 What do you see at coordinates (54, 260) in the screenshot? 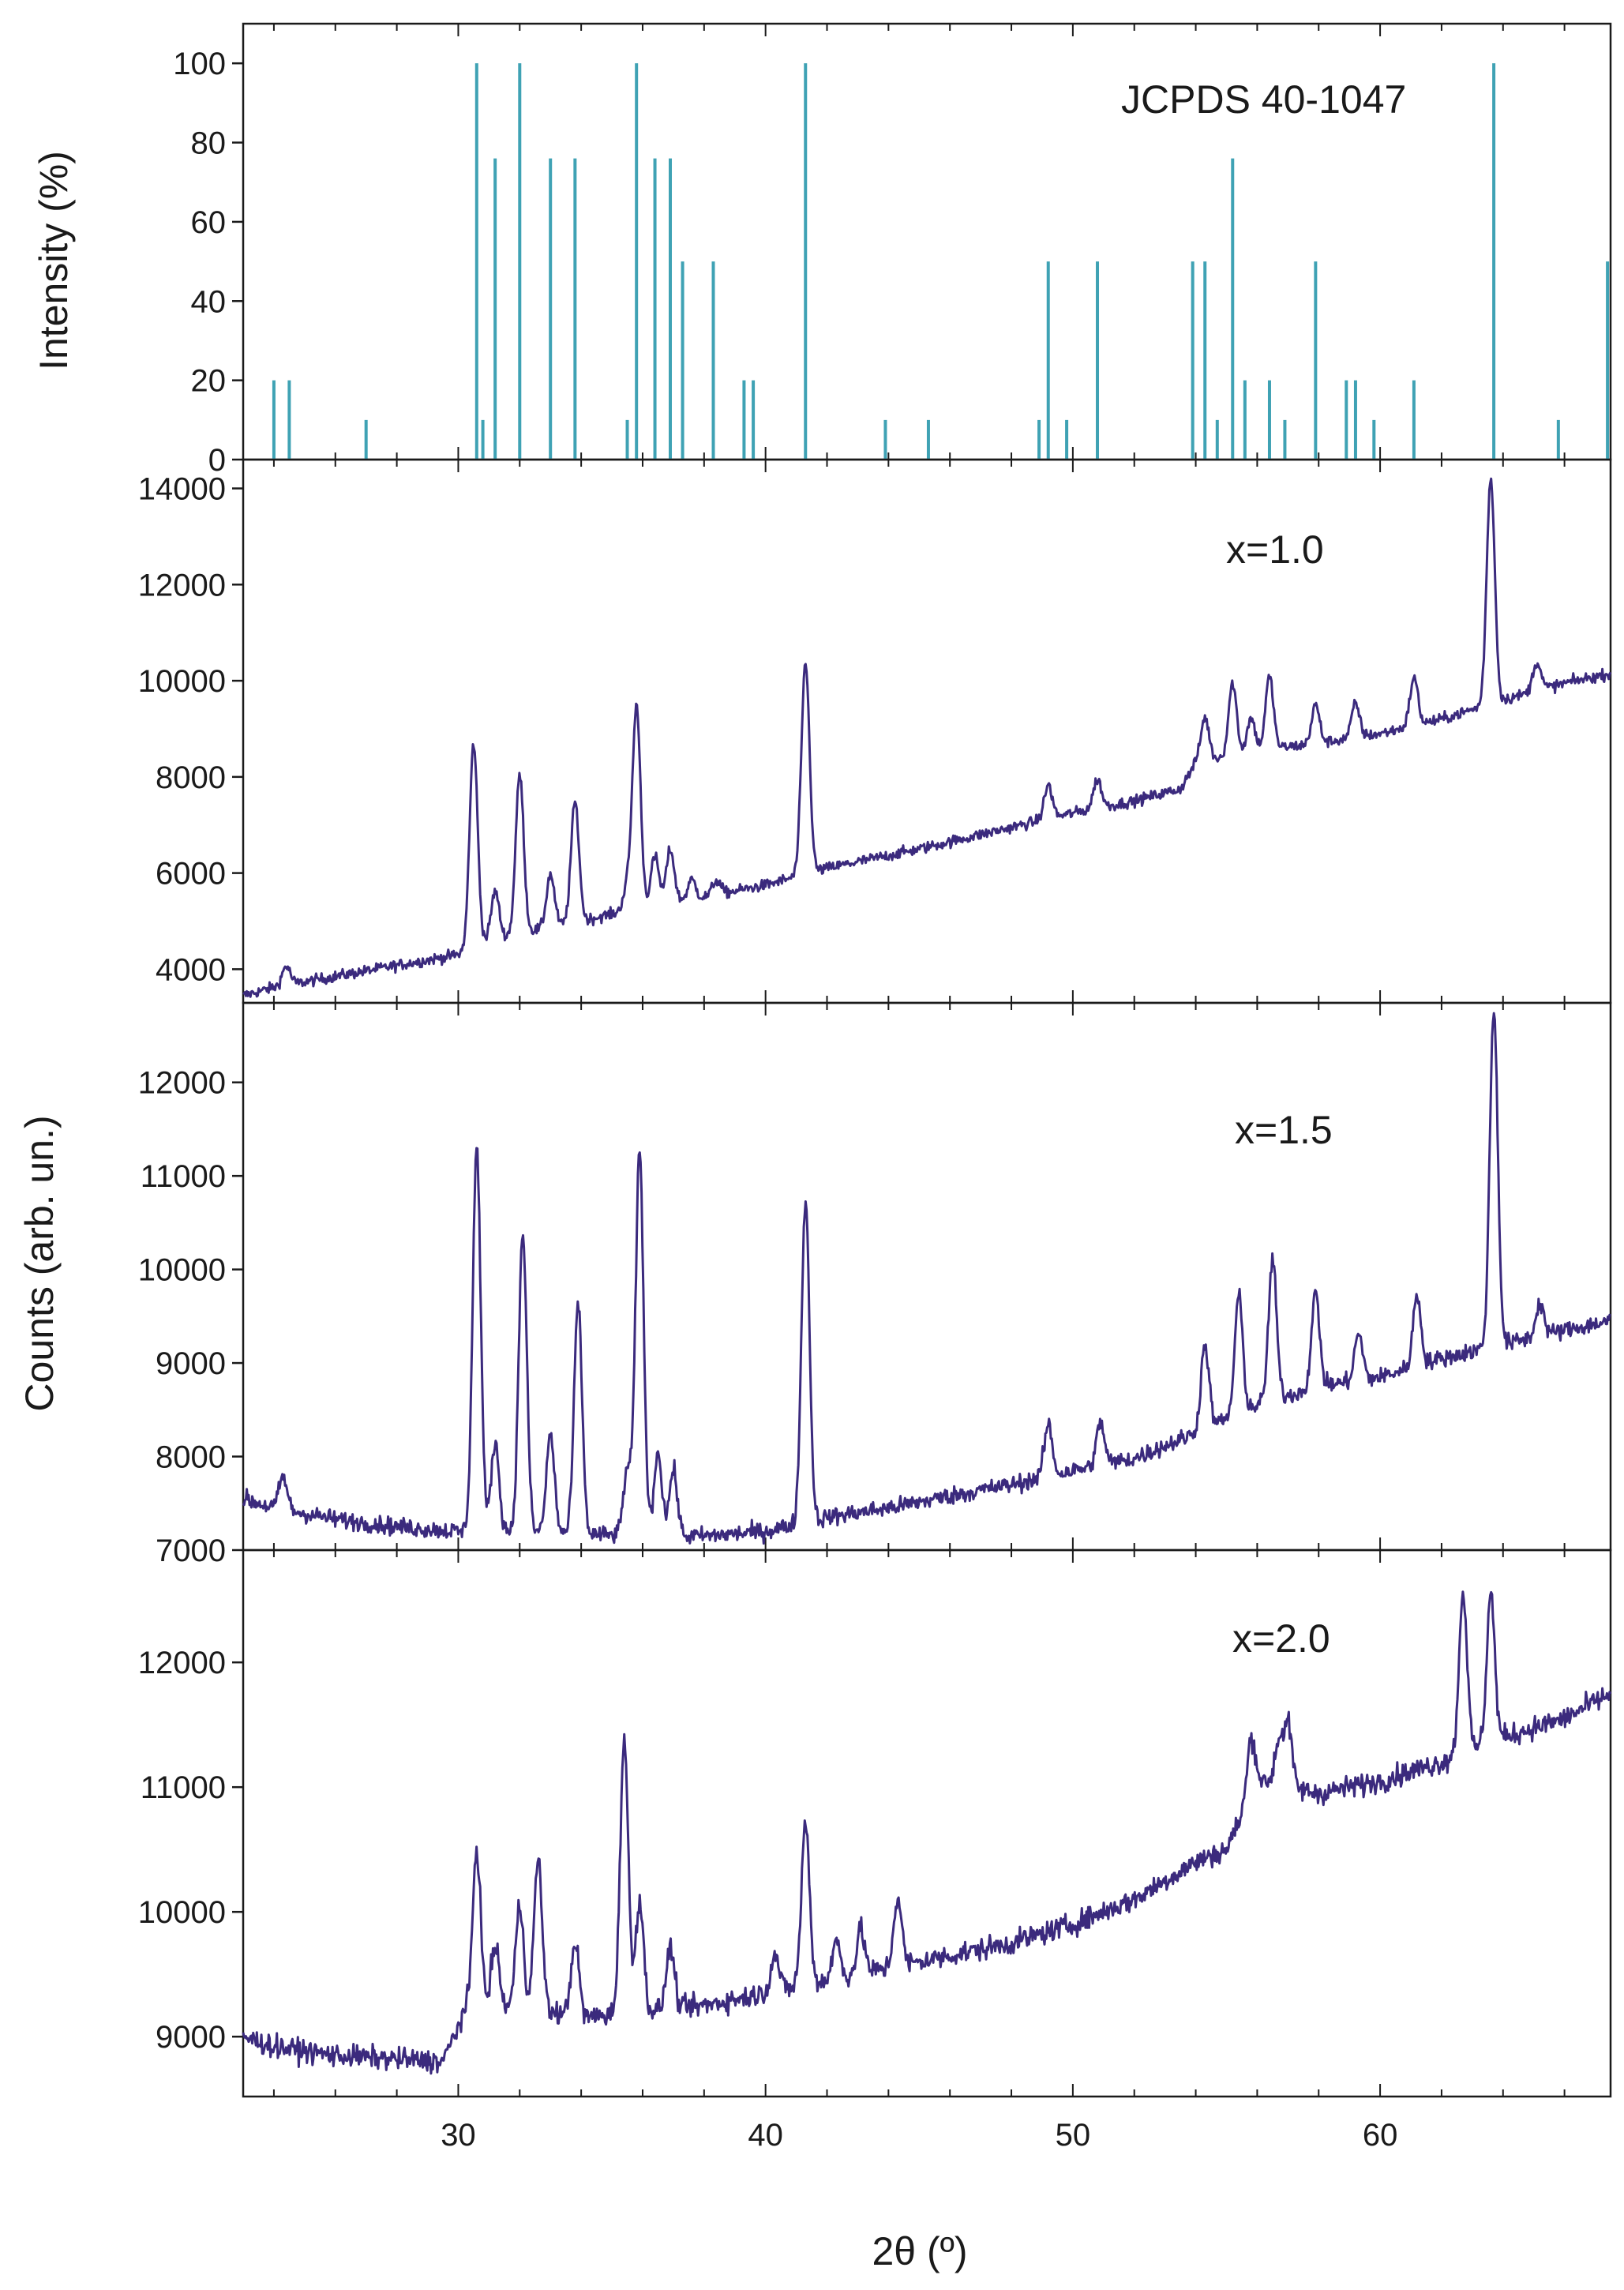
I see `reference-y-axis-title: Intensity (%)` at bounding box center [54, 260].